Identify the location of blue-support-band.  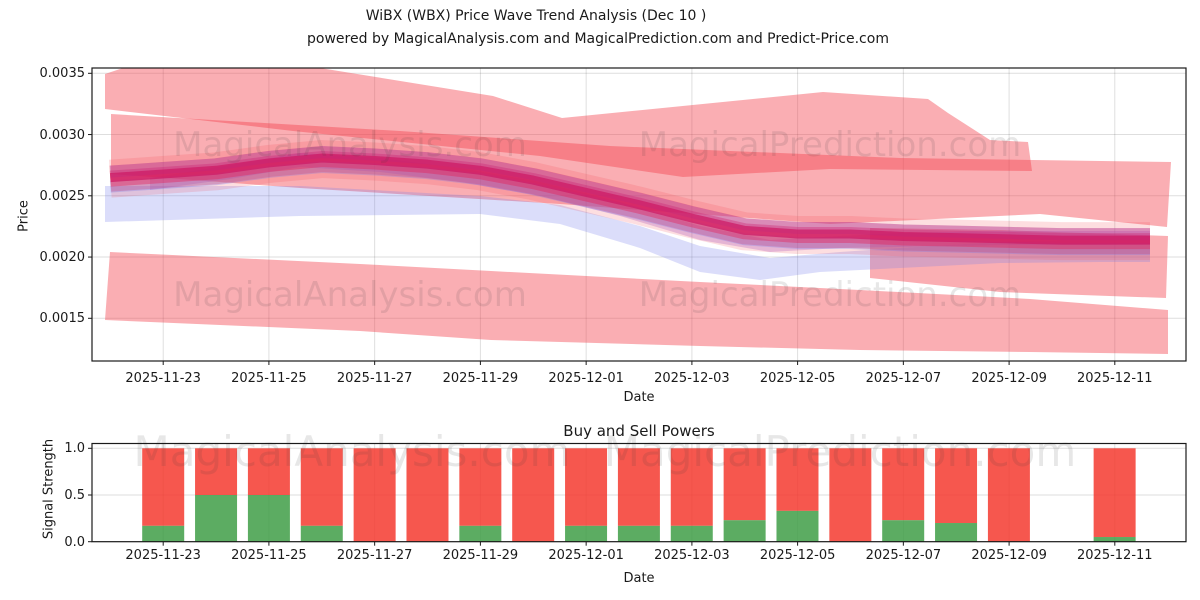
(627, 233).